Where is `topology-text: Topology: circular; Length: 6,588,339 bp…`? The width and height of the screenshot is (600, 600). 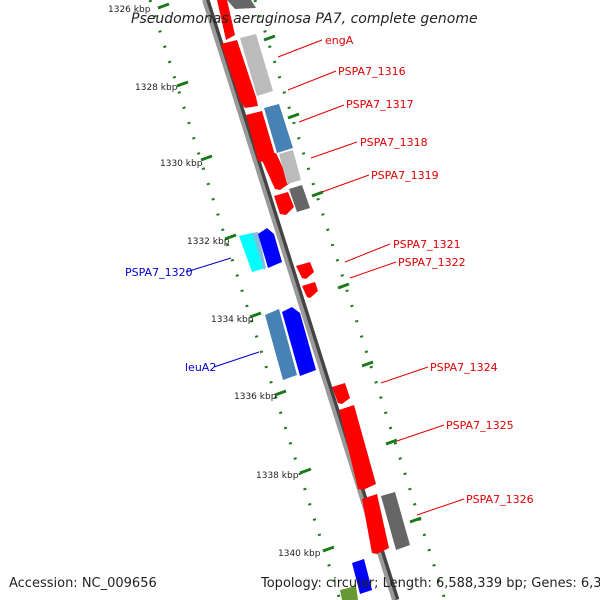
topology-text: Topology: circular; Length: 6,588,339 bp… is located at coordinates (430, 583).